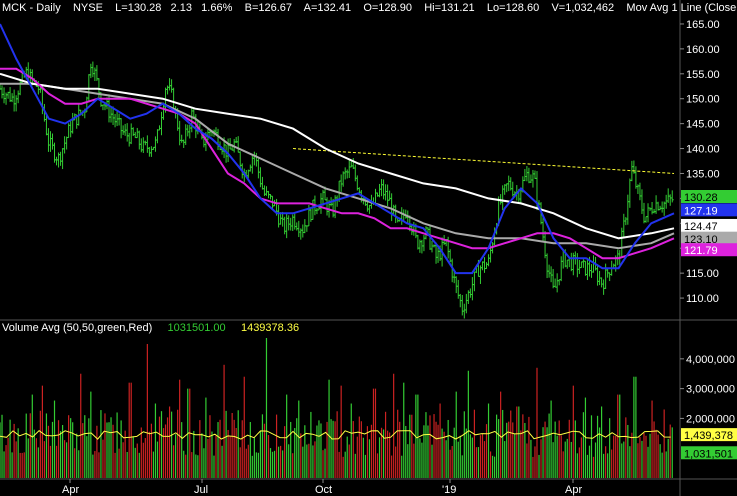 This screenshot has width=737, height=496. Describe the element at coordinates (703, 25) in the screenshot. I see `price-tick-label: 165.00` at that location.